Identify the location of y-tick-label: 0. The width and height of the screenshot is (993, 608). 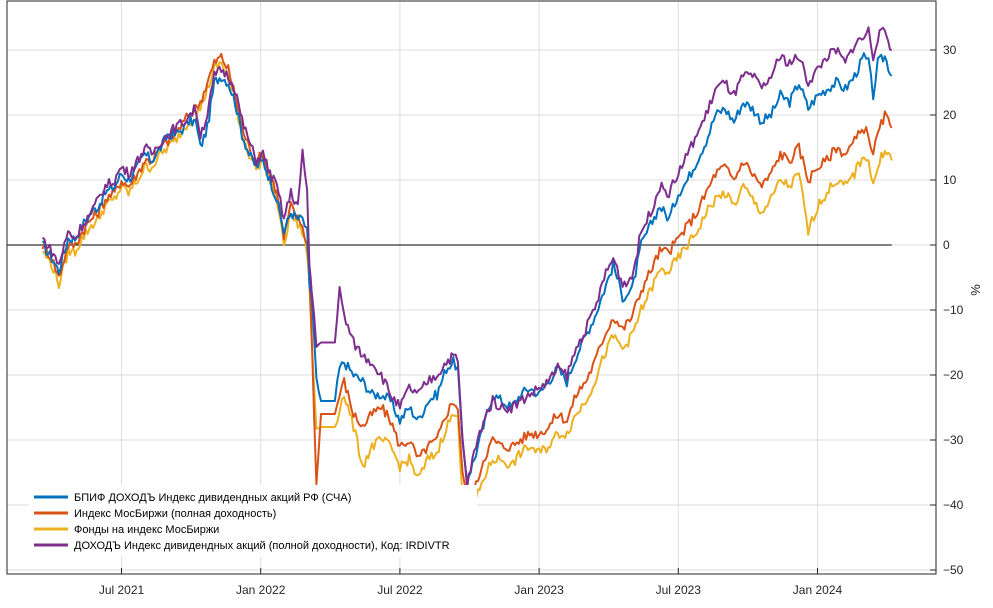
(946, 245).